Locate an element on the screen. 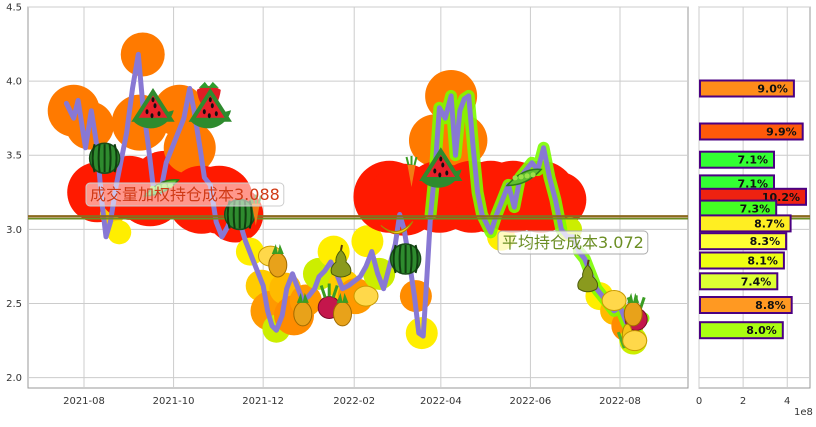  x-tick-label: 2021-12 is located at coordinates (263, 401).